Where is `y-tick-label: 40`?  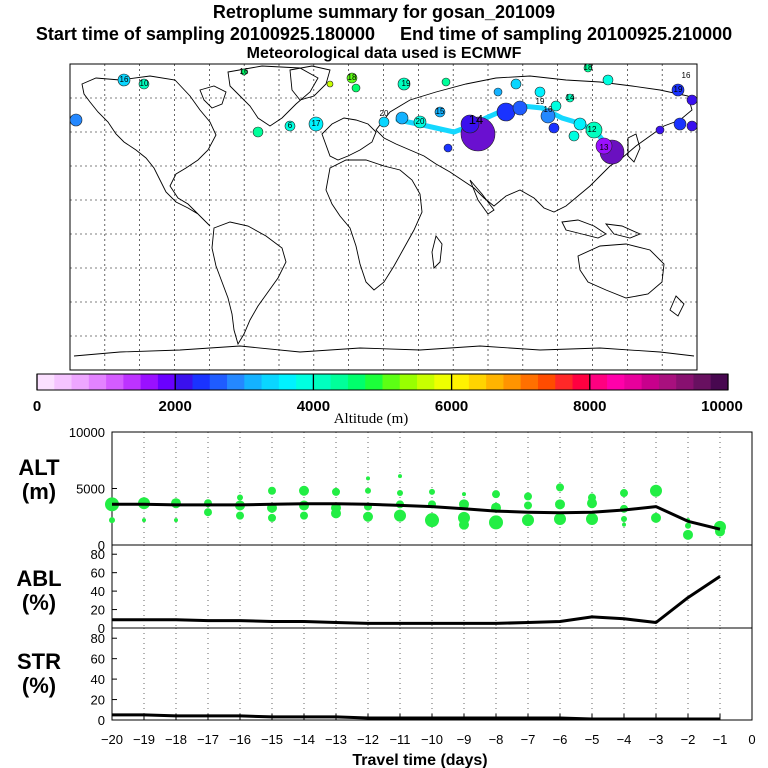
y-tick-label: 40 is located at coordinates (98, 591).